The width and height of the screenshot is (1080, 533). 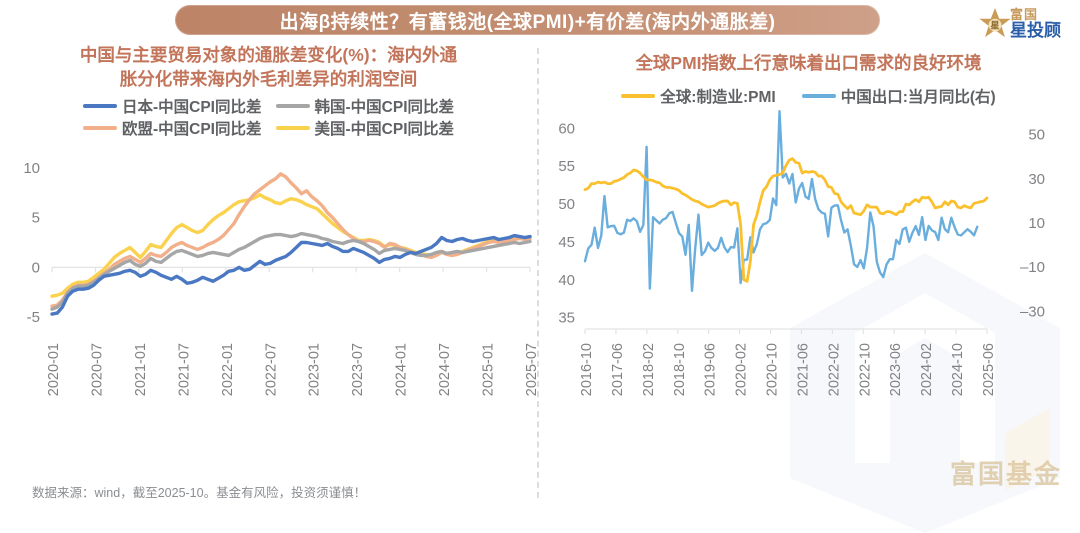 What do you see at coordinates (1036, 178) in the screenshot?
I see `svg-text: 30` at bounding box center [1036, 178].